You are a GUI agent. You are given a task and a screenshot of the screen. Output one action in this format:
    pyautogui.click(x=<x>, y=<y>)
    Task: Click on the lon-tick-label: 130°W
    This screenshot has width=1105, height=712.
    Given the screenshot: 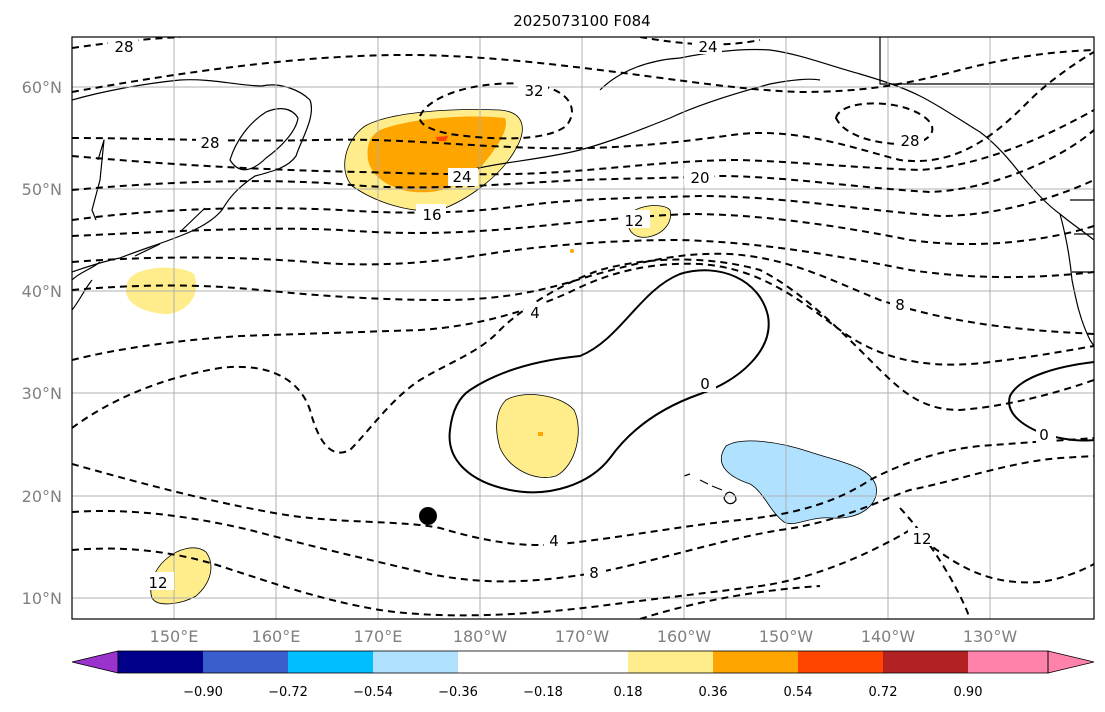 What is the action you would take?
    pyautogui.click(x=990, y=636)
    